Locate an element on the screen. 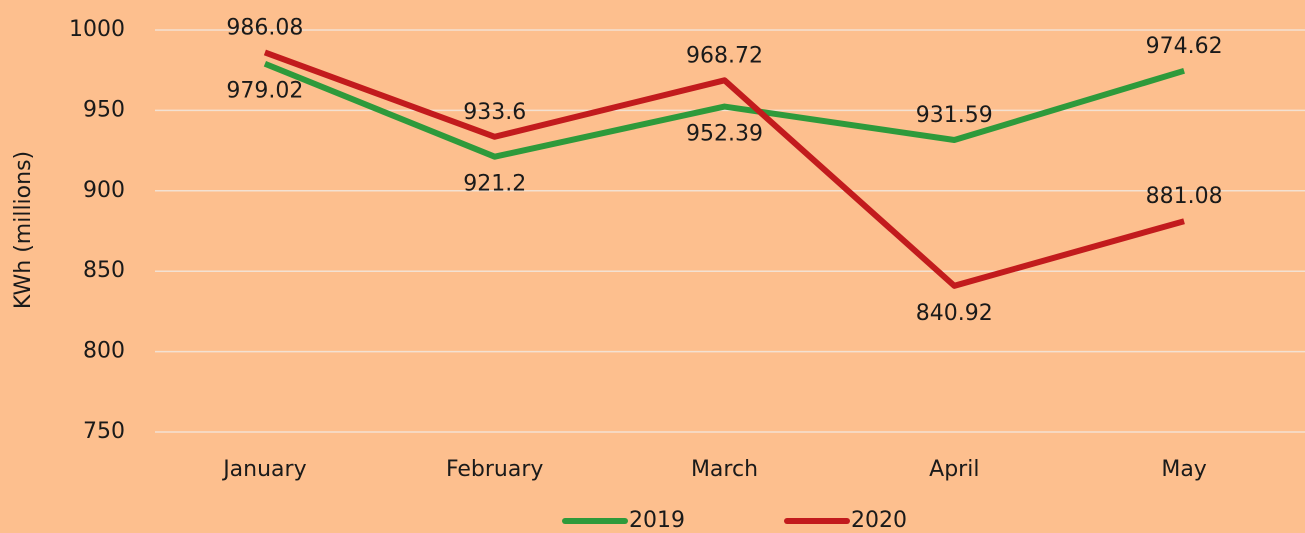 This screenshot has height=533, width=1305. x-tick-label: March is located at coordinates (724, 469).